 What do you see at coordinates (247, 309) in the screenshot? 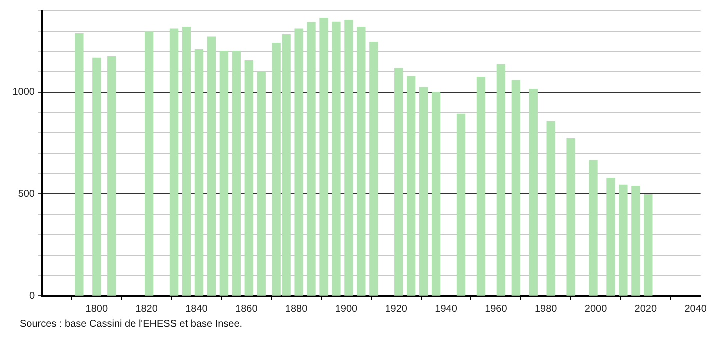
I see `x-tick-label: 1860` at bounding box center [247, 309].